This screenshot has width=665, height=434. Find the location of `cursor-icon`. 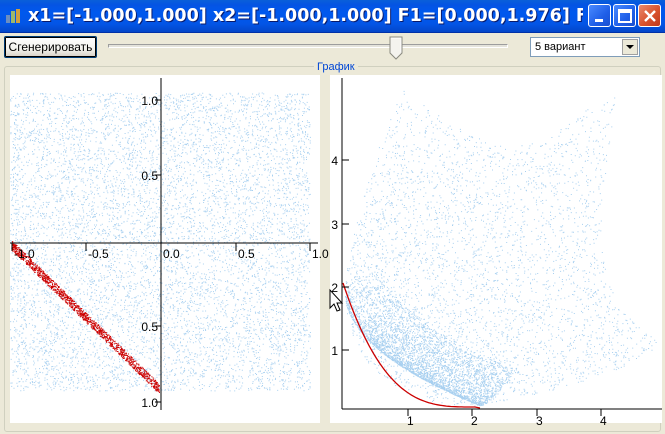

cursor-icon is located at coordinates (336, 300).